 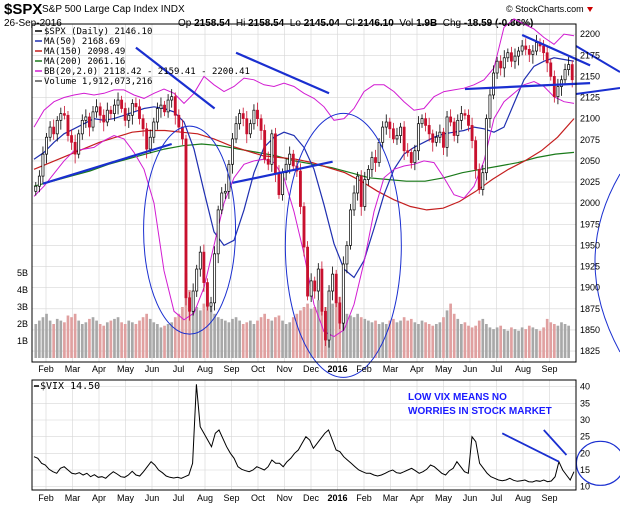 I want to click on vix-y-tick-label: 35, so click(x=585, y=403).